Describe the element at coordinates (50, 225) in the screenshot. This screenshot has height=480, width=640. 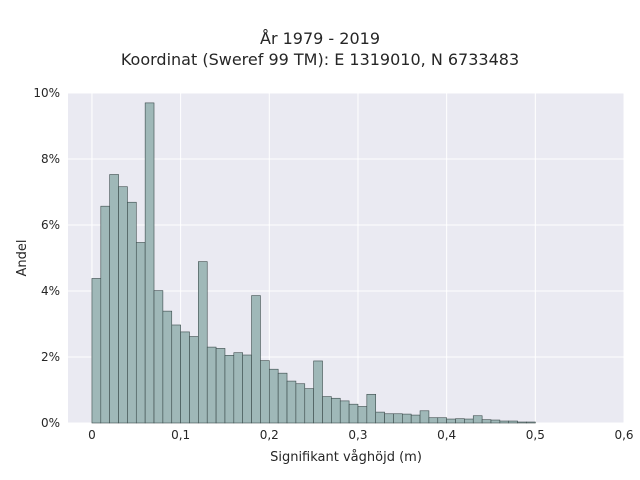
I see `y-tick-label: 6%` at that location.